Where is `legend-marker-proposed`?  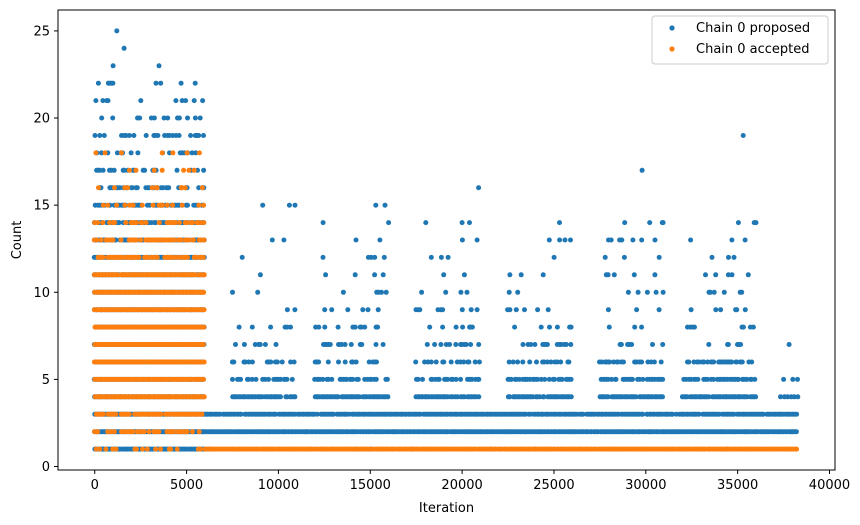 legend-marker-proposed is located at coordinates (672, 28).